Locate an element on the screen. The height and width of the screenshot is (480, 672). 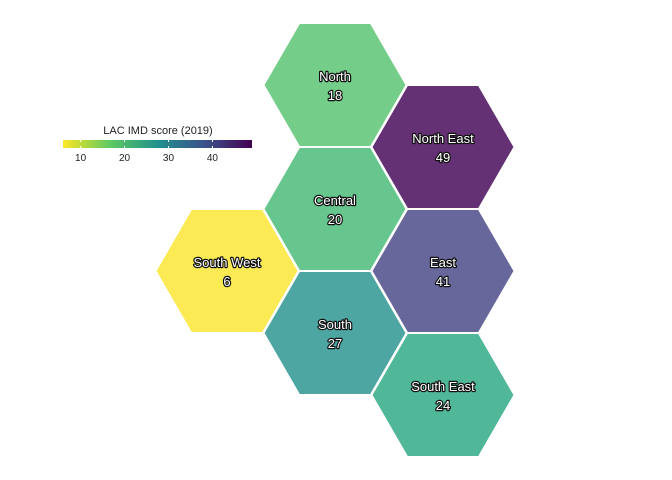
region-value-label: 49 is located at coordinates (443, 157).